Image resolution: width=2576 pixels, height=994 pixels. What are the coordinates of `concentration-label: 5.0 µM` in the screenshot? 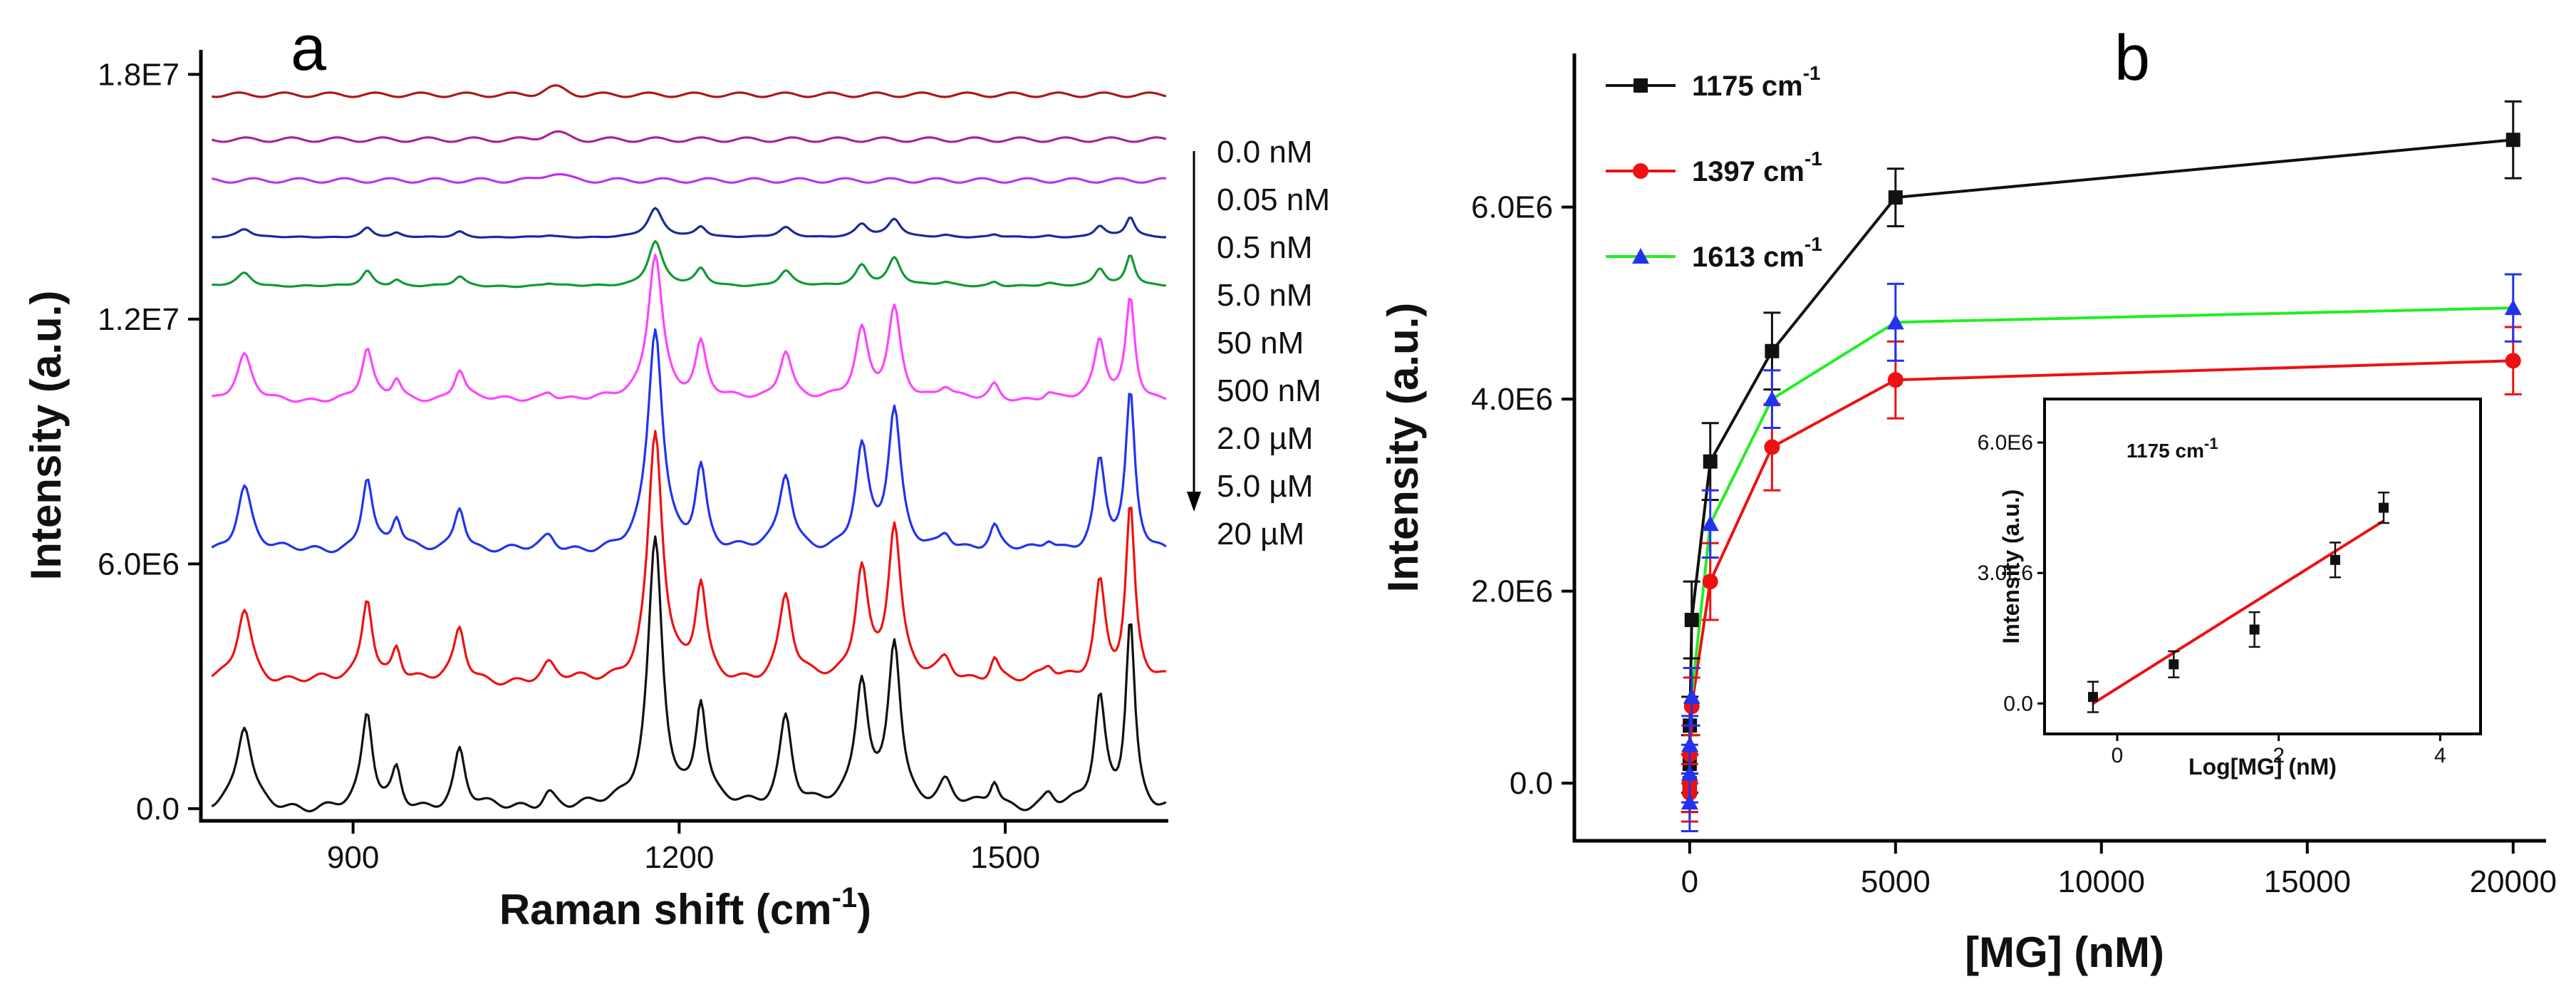 It's located at (1265, 487).